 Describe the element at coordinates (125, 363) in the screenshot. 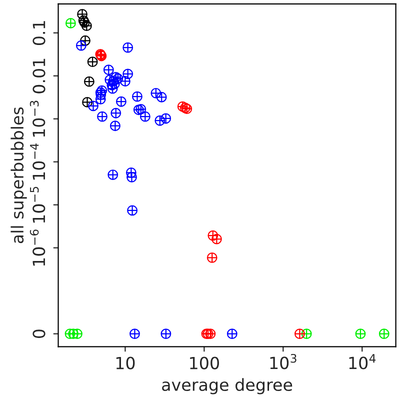

I see `x-tick-label: 10` at that location.